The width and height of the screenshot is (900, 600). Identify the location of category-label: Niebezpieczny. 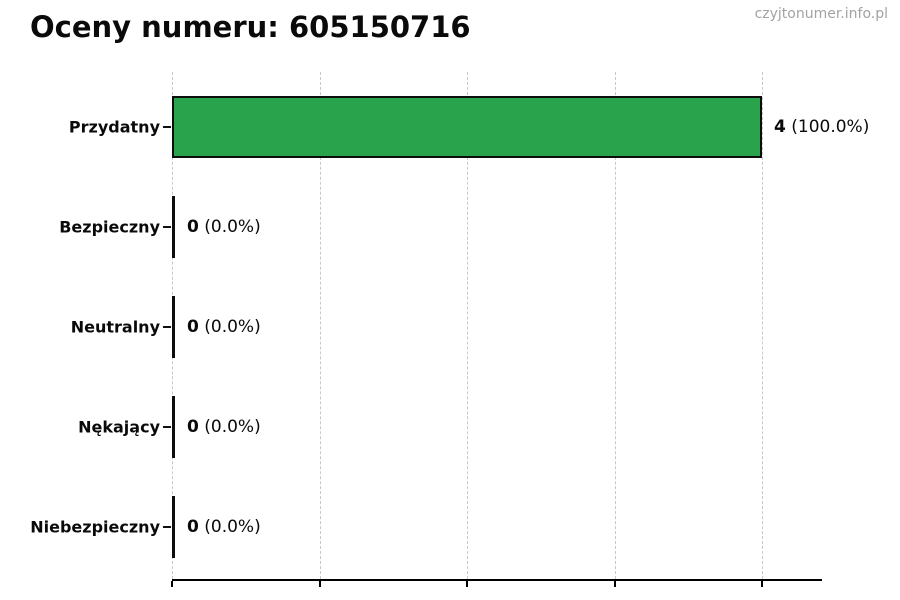
(95, 527).